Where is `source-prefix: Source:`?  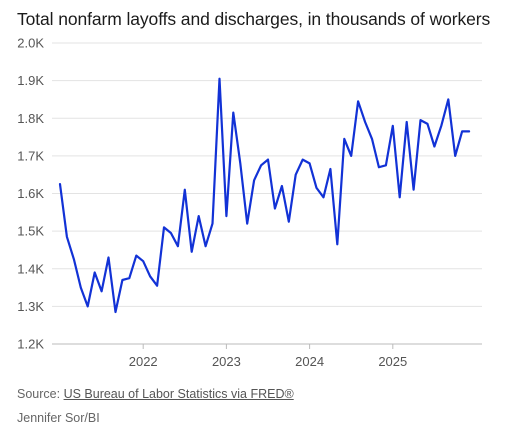
source-prefix: Source: is located at coordinates (40, 394).